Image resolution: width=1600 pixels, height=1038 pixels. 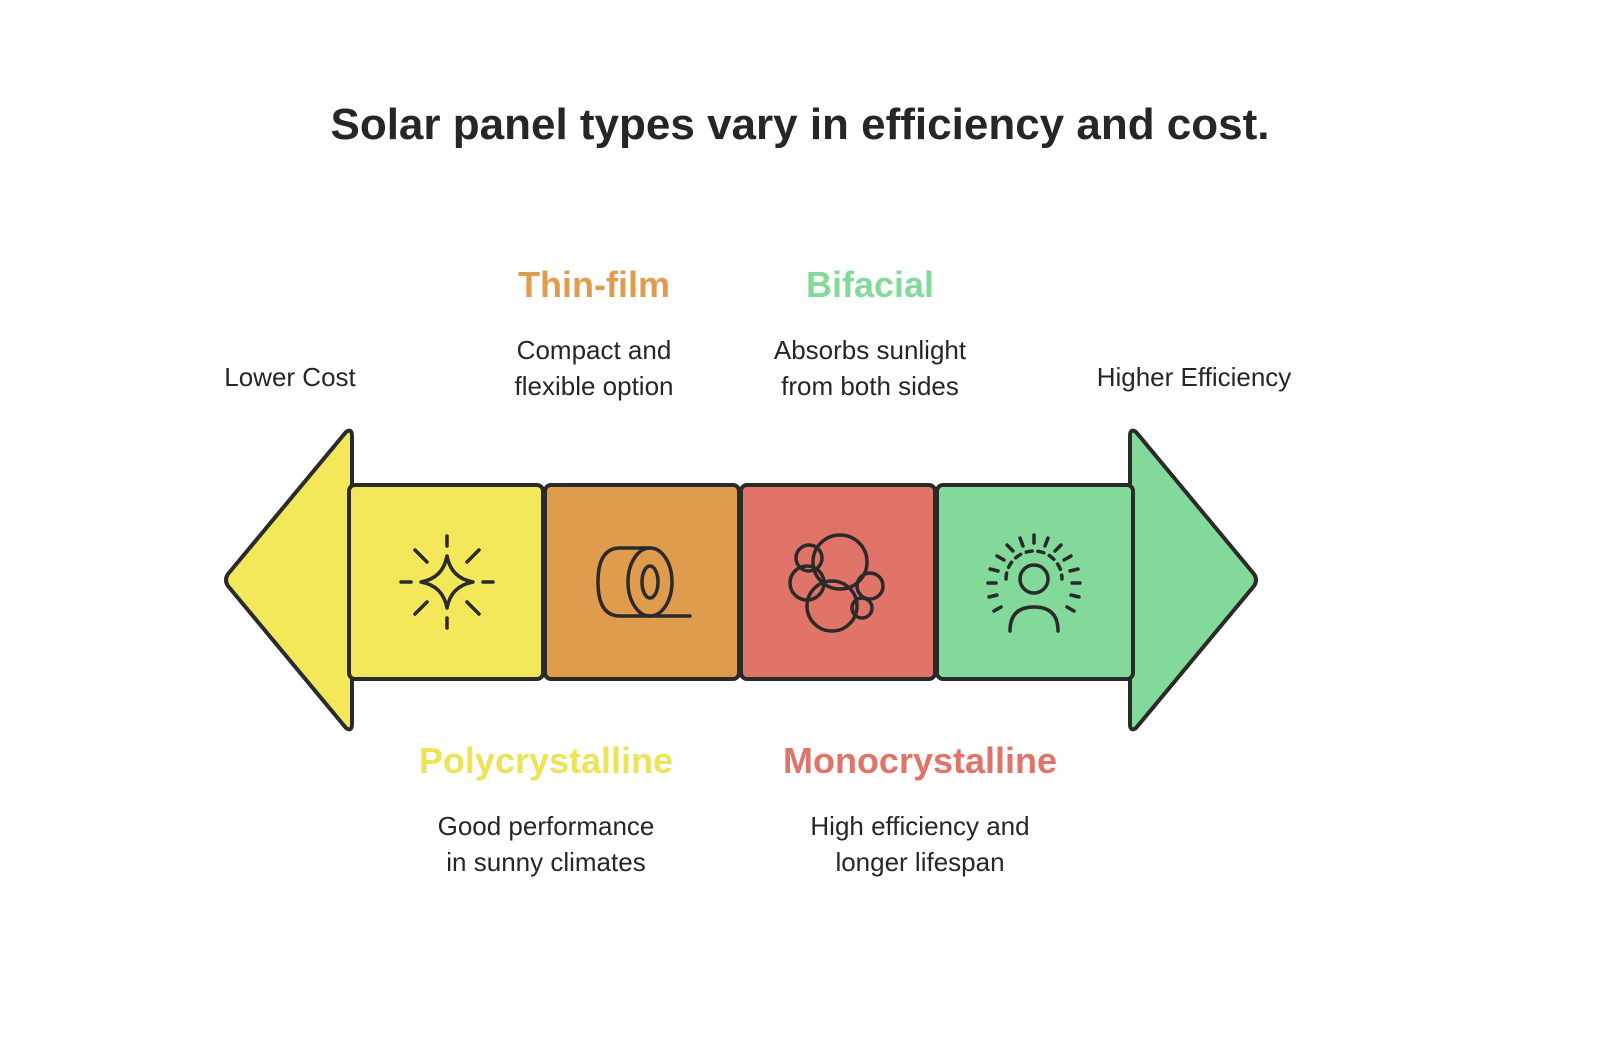 I want to click on right-arrow-head, so click(x=1193, y=580).